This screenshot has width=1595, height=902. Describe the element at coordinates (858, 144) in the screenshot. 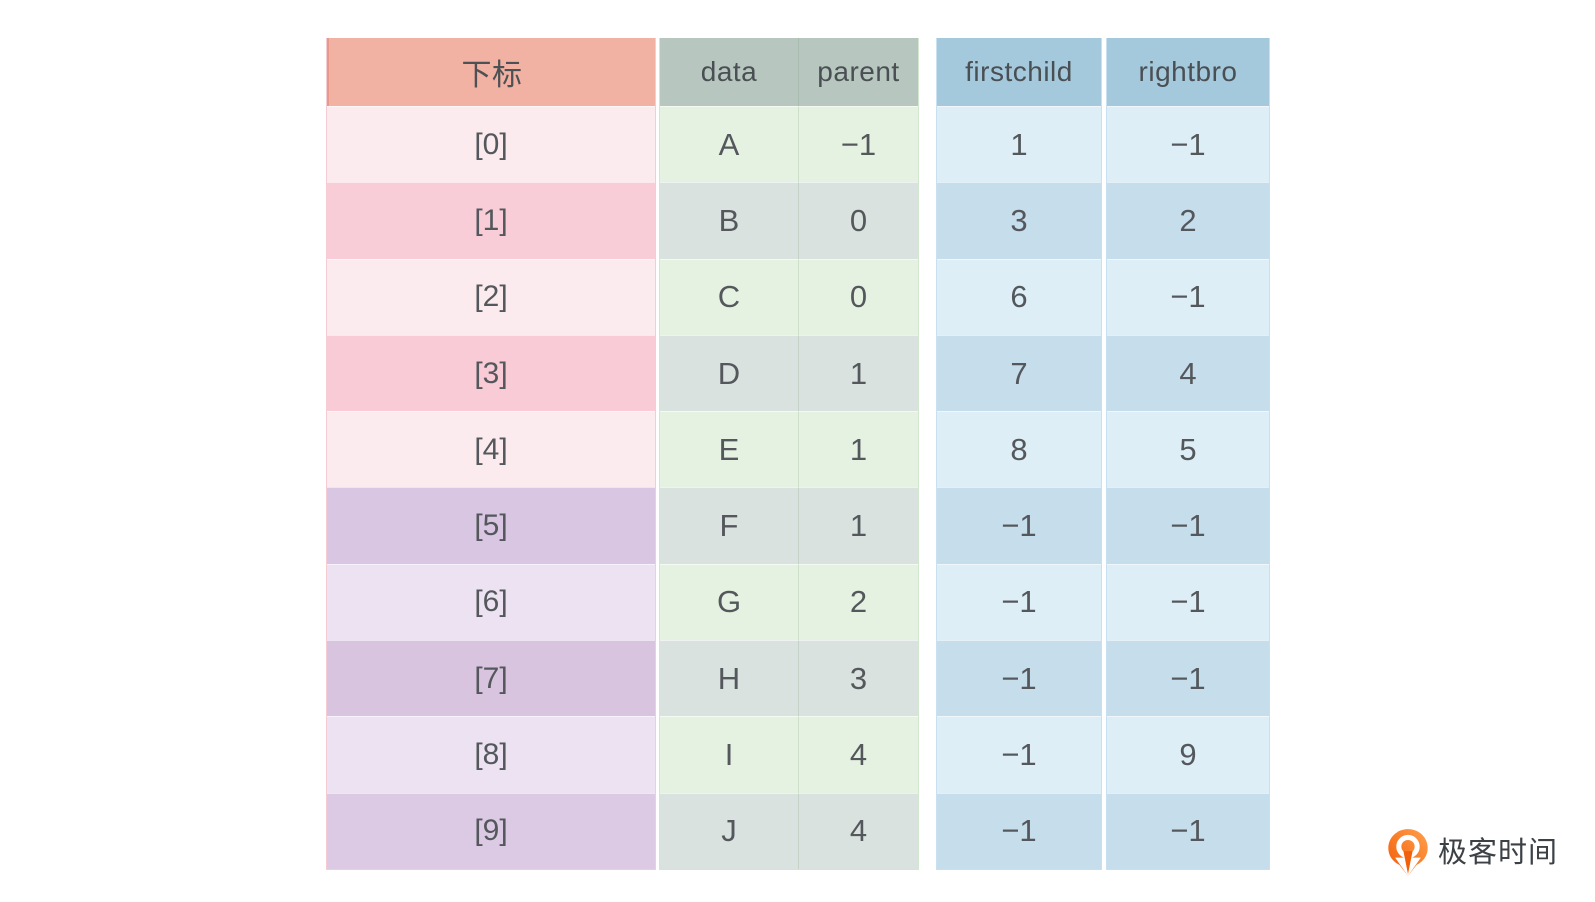

I see `parent-cell: −1` at that location.